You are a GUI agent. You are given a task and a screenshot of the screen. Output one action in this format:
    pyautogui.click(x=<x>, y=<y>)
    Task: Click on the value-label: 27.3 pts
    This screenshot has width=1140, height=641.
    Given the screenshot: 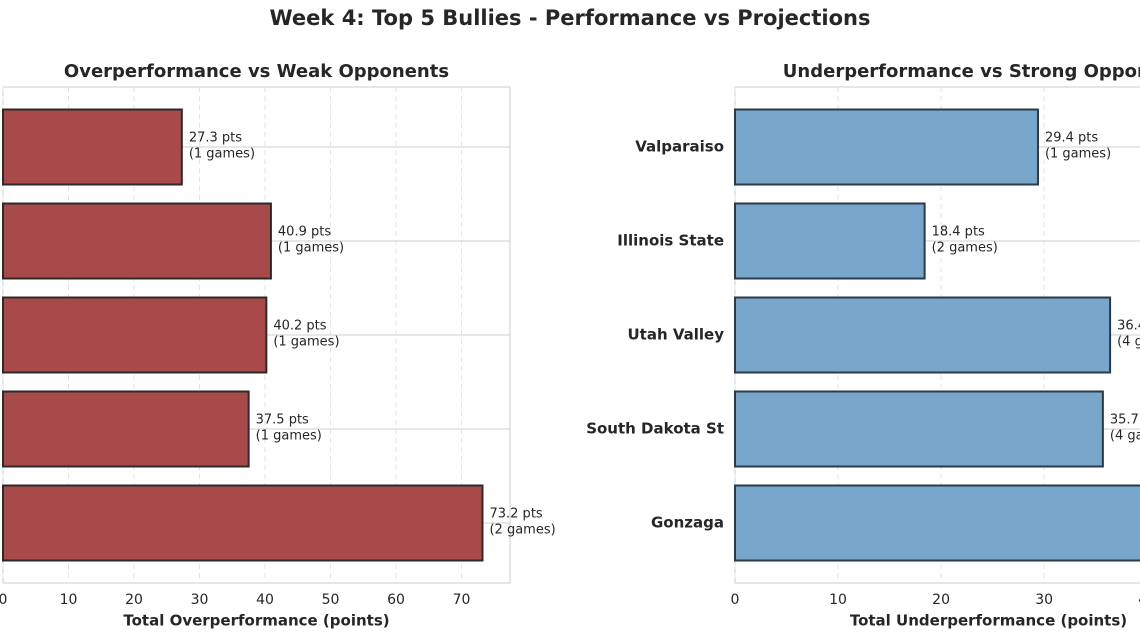 What is the action you would take?
    pyautogui.click(x=215, y=138)
    